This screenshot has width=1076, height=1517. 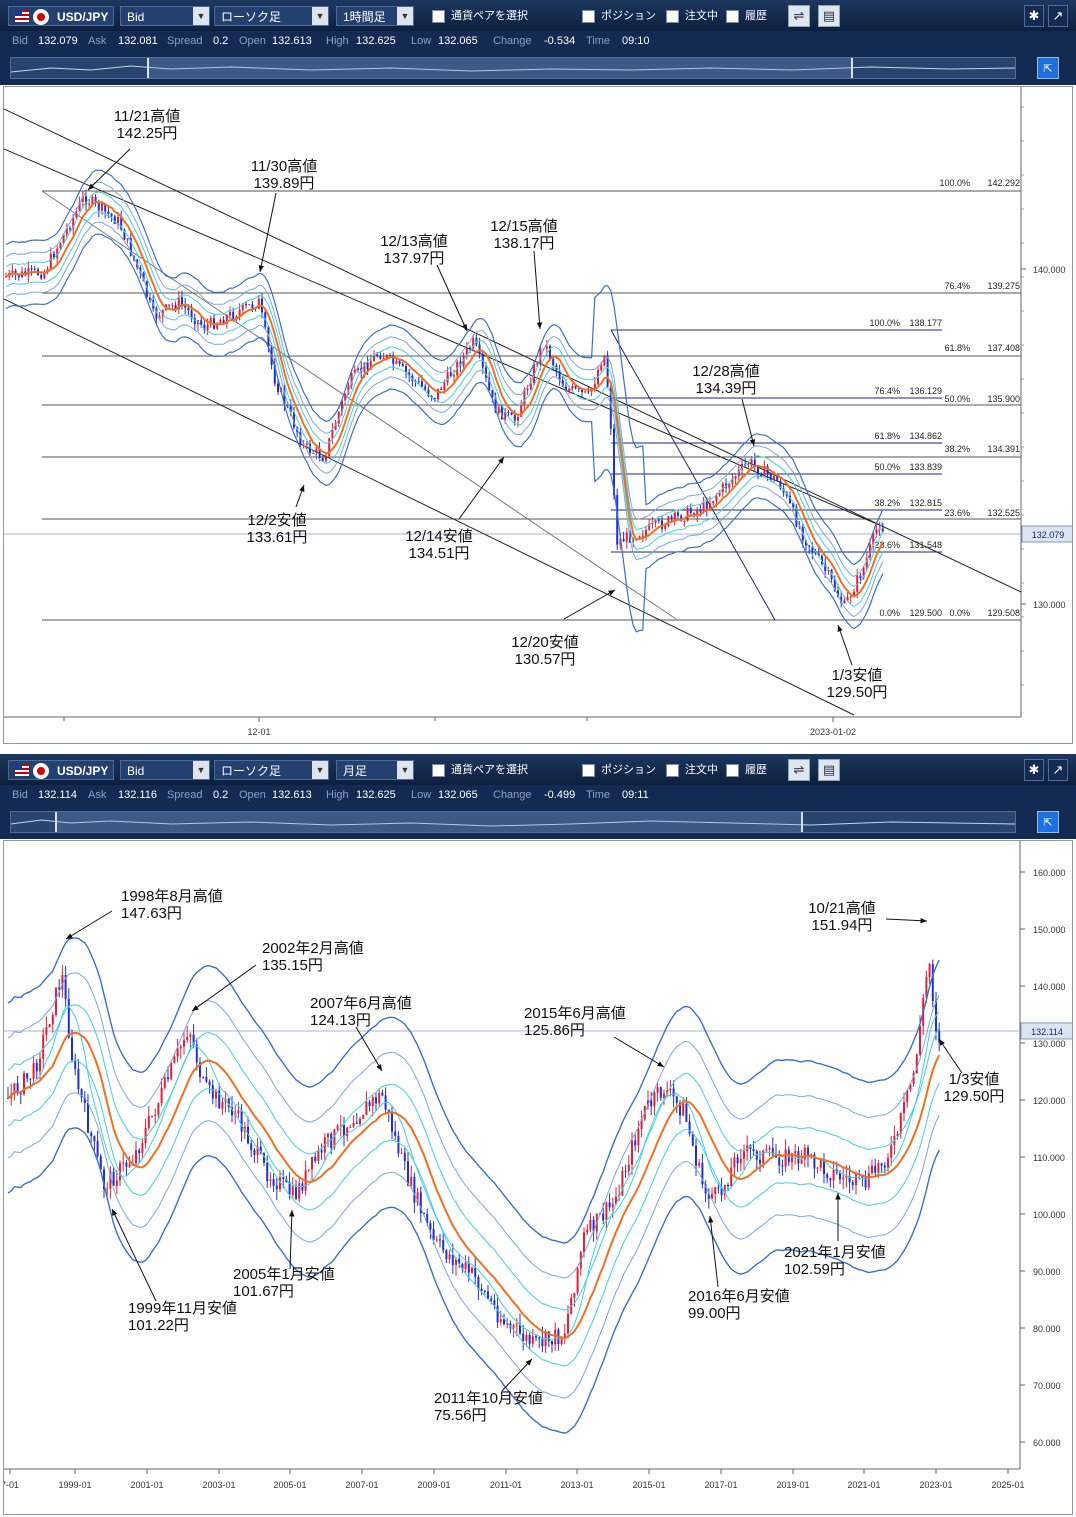 What do you see at coordinates (337, 41) in the screenshot?
I see `high-label: High` at bounding box center [337, 41].